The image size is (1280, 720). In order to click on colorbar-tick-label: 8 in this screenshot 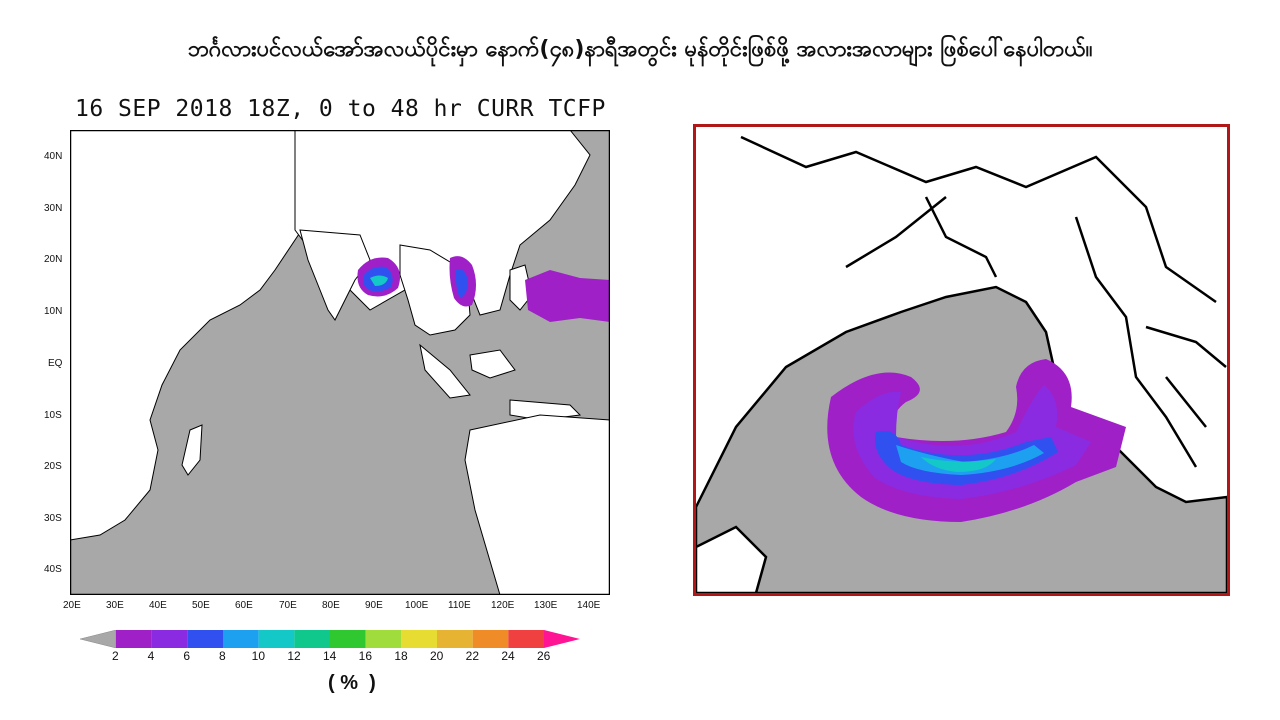, I will do `click(222, 656)`.